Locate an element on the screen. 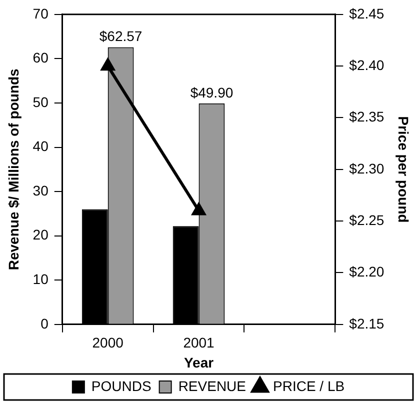 The image size is (419, 406). x-axis-title: Year is located at coordinates (199, 362).